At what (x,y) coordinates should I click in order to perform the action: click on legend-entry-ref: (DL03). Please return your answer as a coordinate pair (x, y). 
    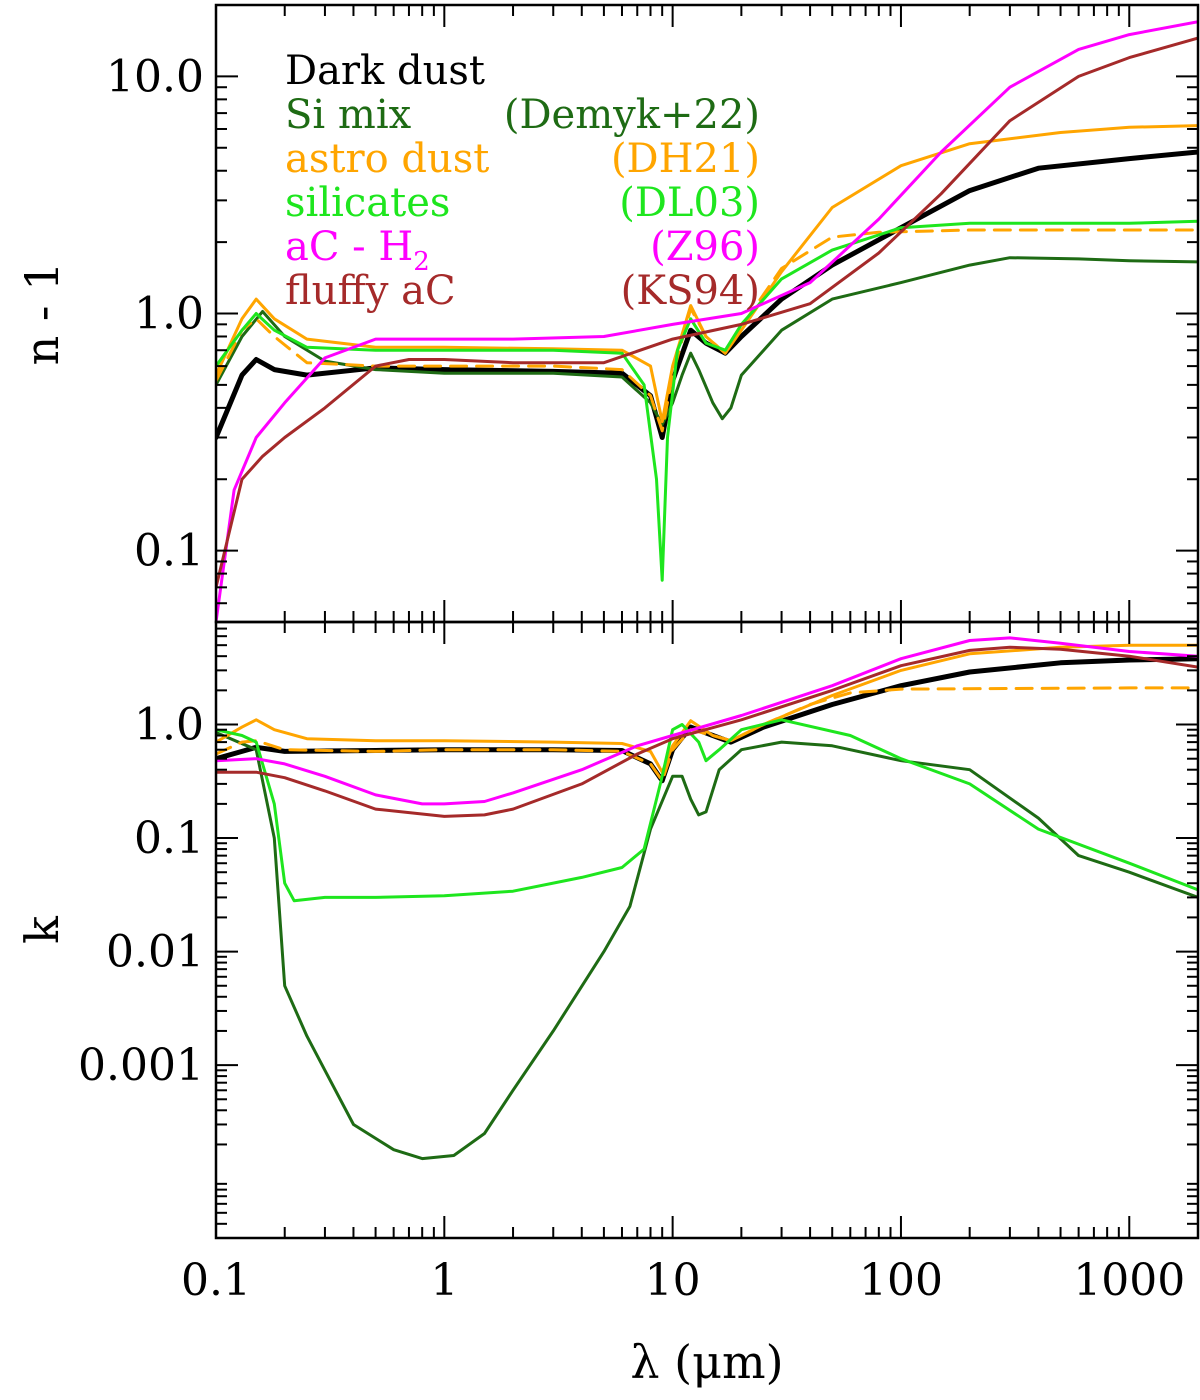
    Looking at the image, I should click on (689, 203).